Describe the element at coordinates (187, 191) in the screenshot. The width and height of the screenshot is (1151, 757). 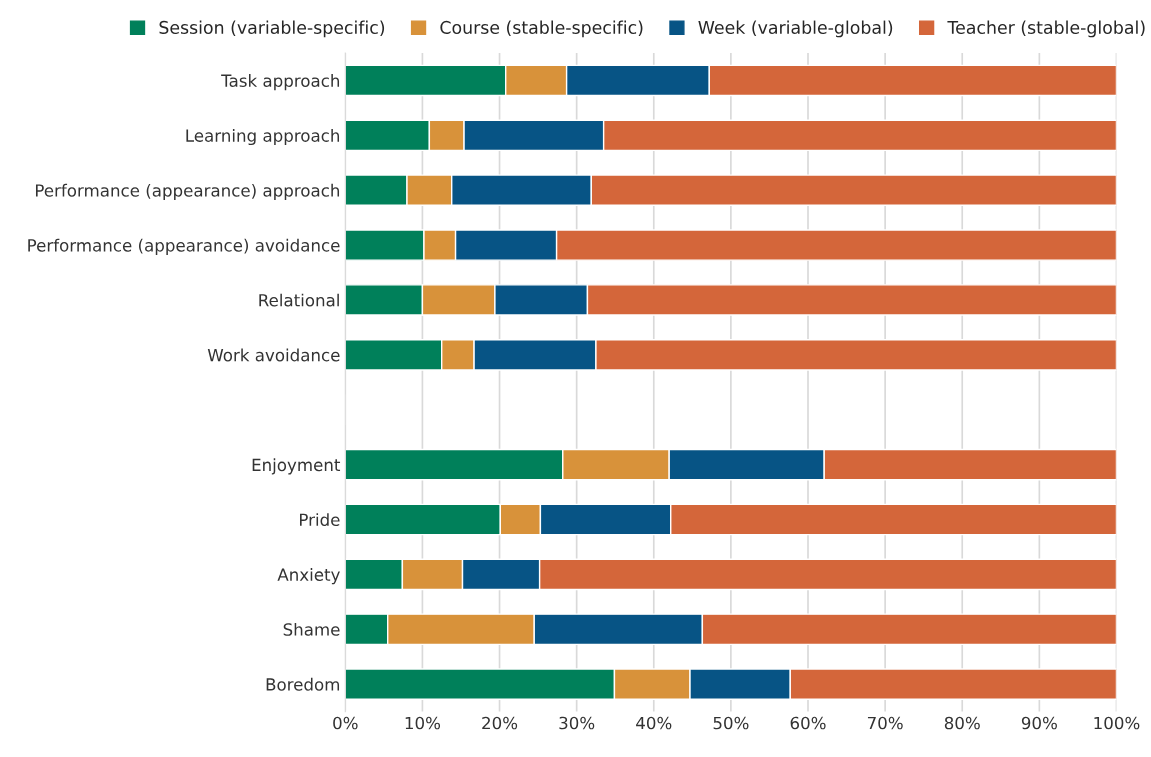
I see `y-tick-label: Performance (appearance) approach` at that location.